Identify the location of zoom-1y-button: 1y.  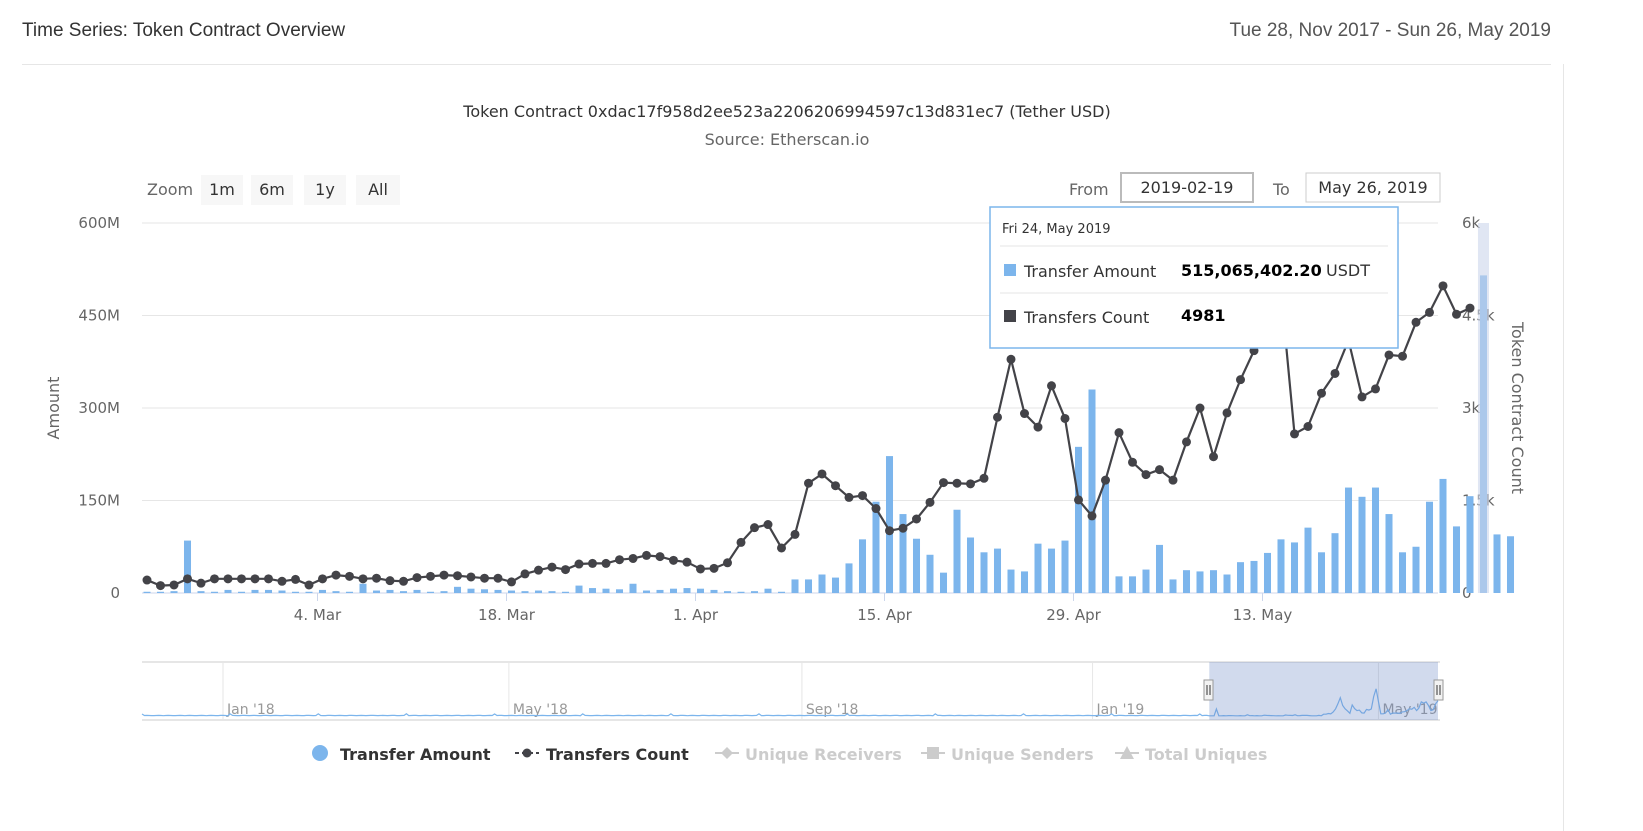
(325, 190).